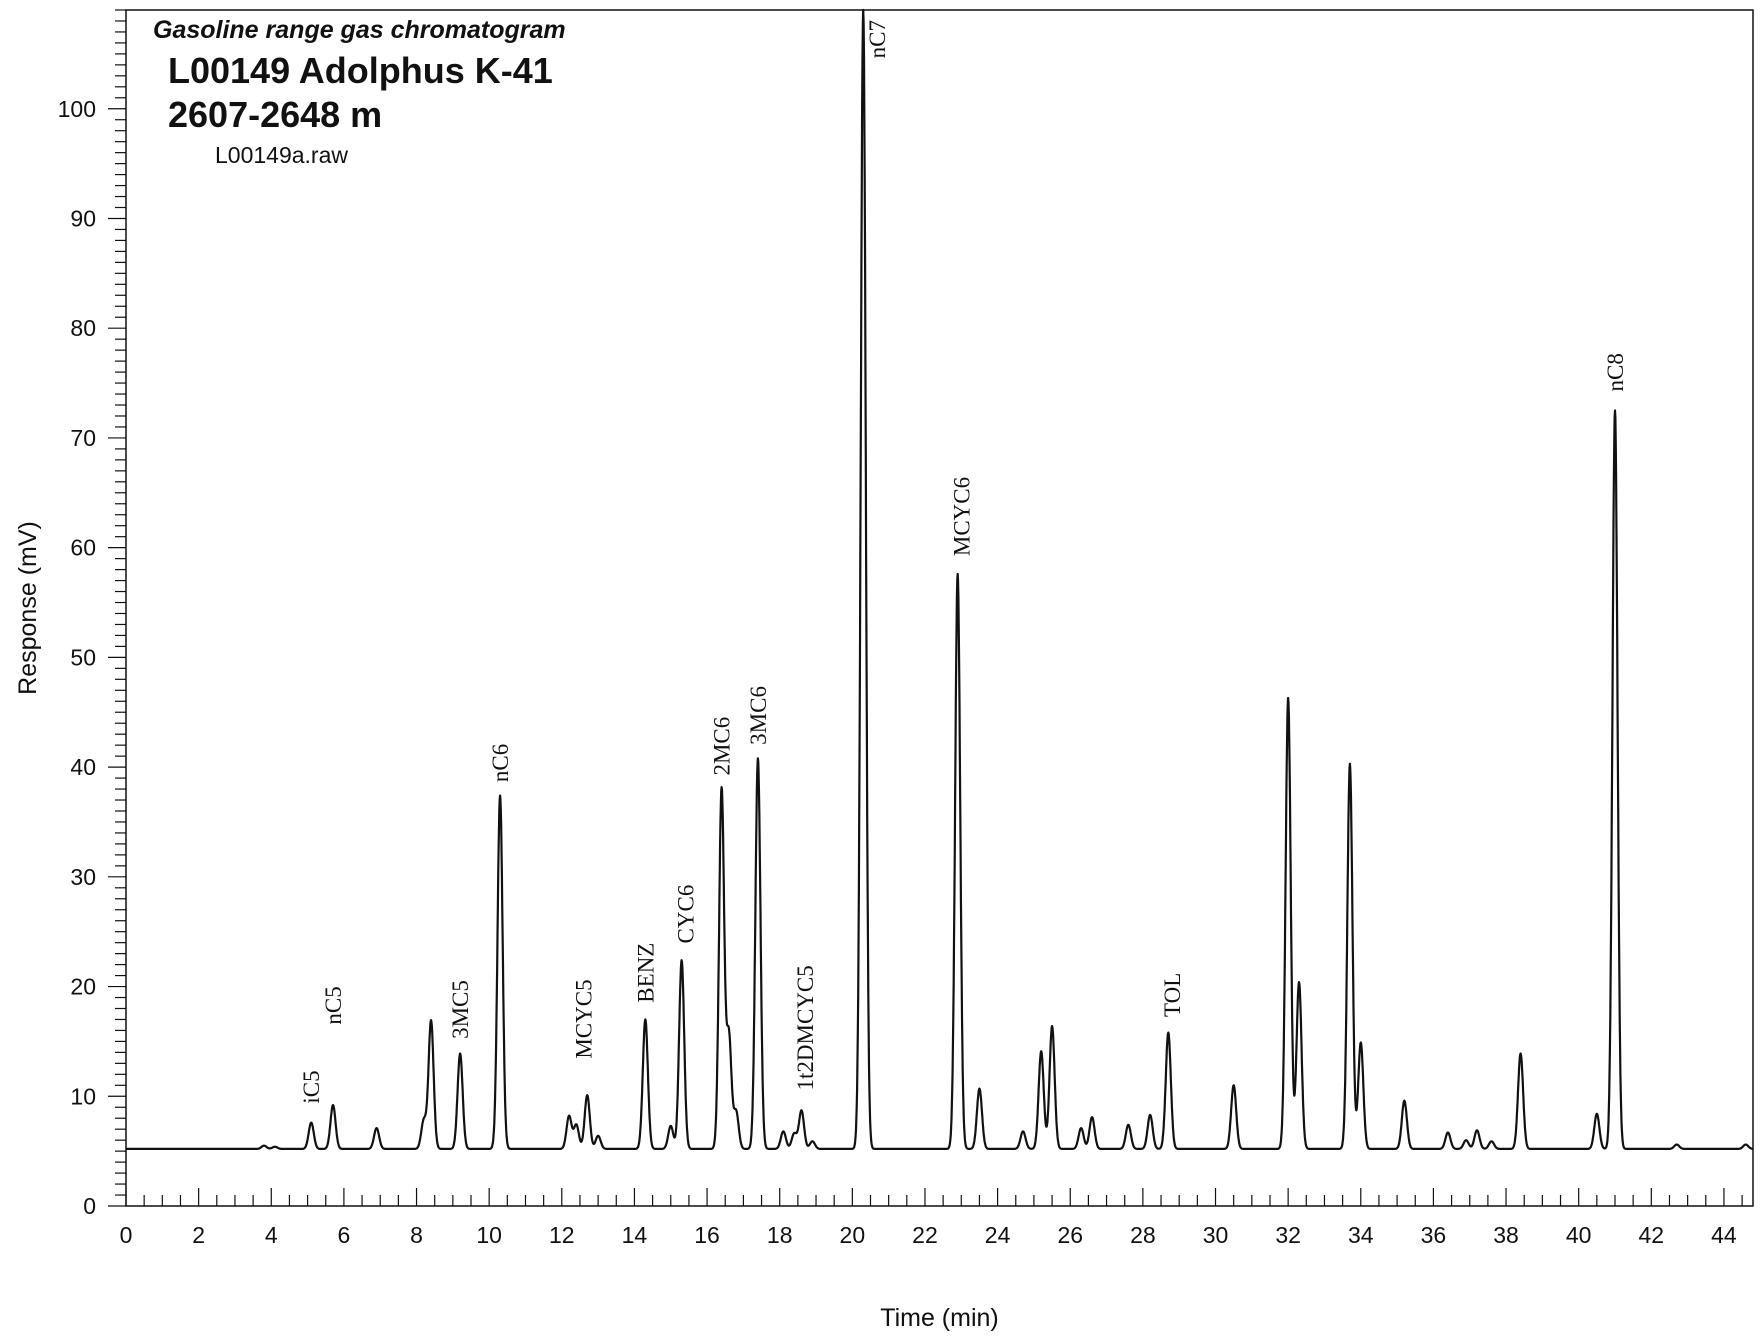  Describe the element at coordinates (83, 987) in the screenshot. I see `y-tick-label: 20` at that location.